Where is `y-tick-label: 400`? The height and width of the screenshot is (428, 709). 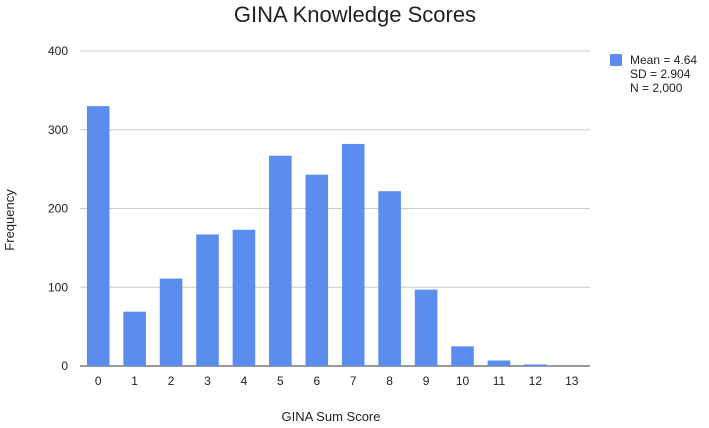 y-tick-label: 400 is located at coordinates (58, 51).